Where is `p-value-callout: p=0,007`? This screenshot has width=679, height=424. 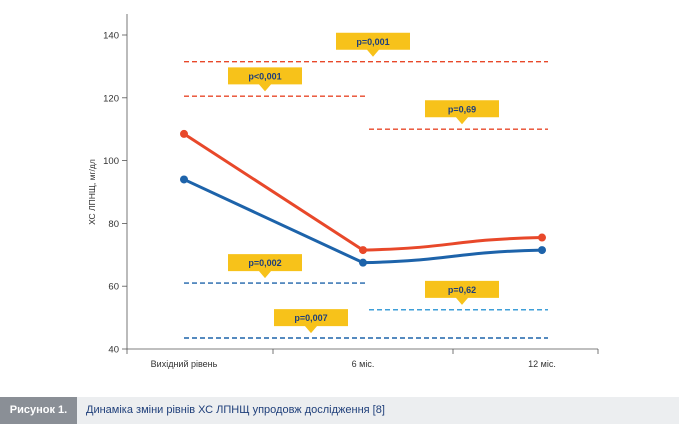 p-value-callout: p=0,007 is located at coordinates (311, 321).